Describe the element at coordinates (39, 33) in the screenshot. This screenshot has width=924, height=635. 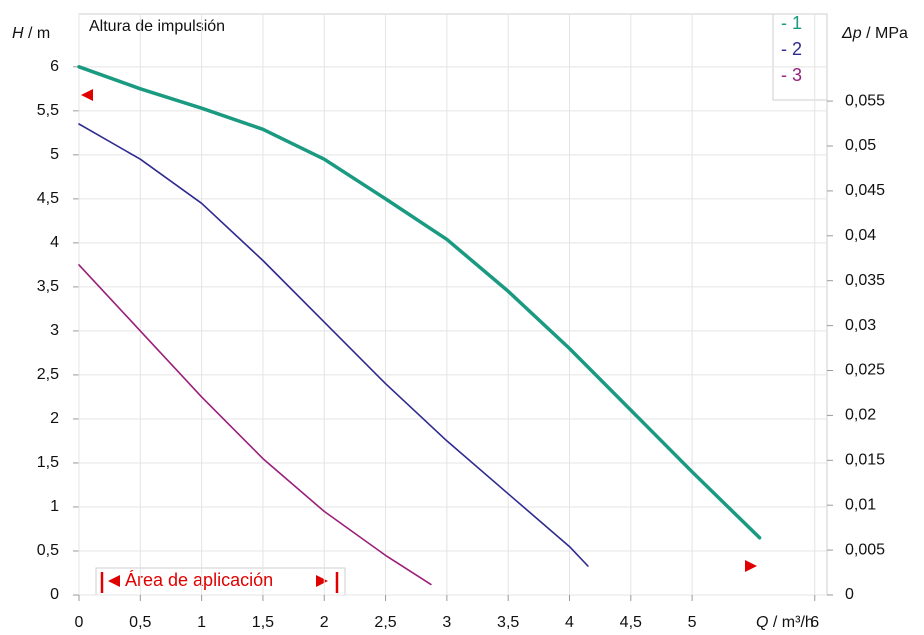
I see `y-label-unit: / m` at that location.